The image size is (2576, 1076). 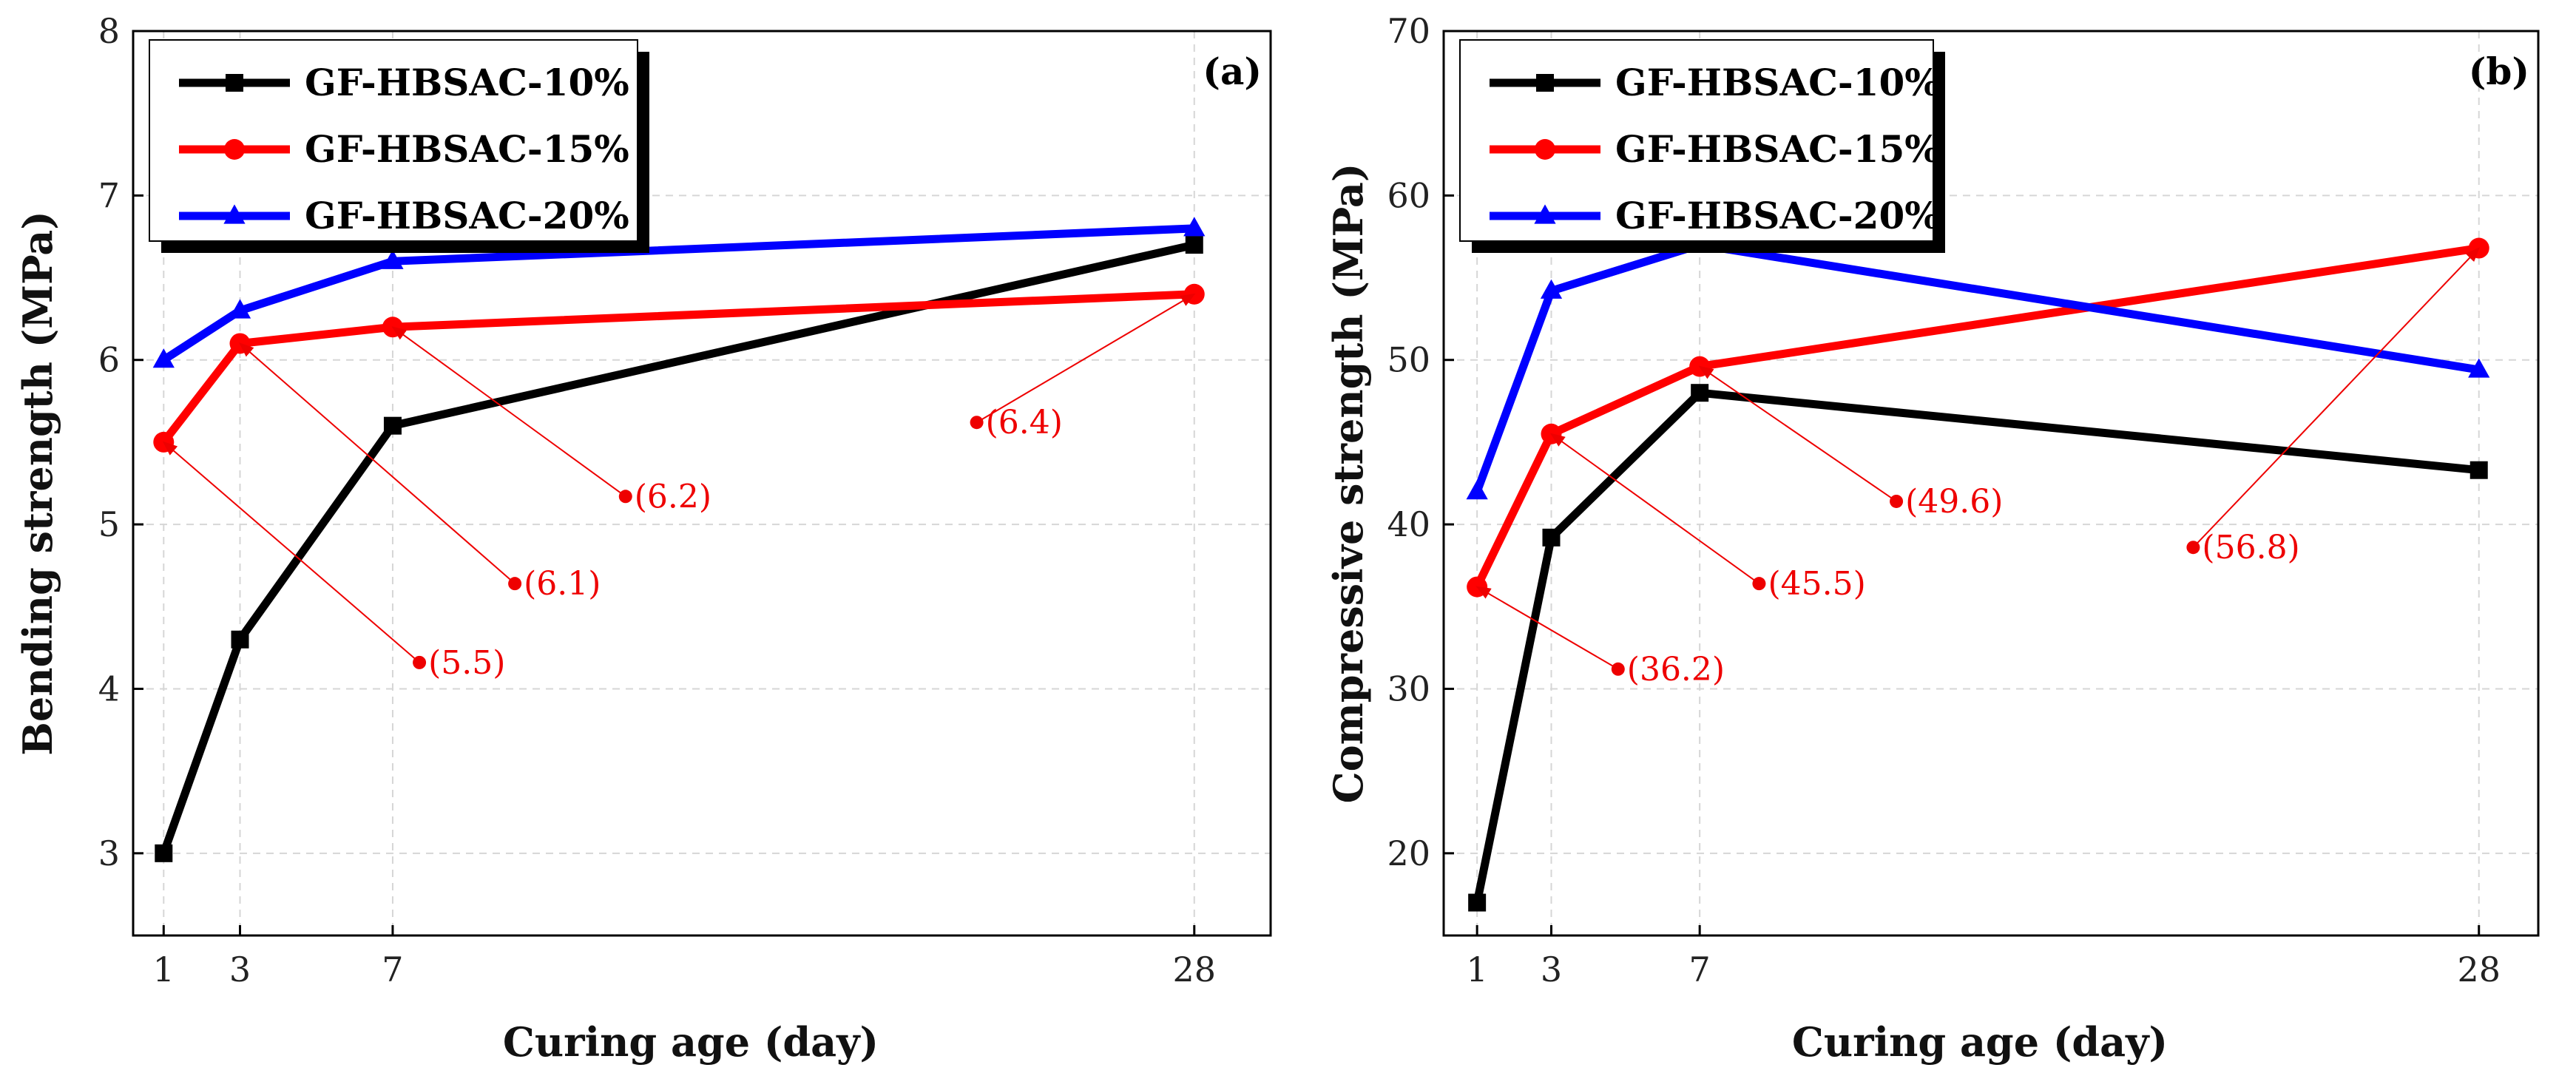 What do you see at coordinates (1408, 688) in the screenshot?
I see `y-tick-label: 30` at bounding box center [1408, 688].